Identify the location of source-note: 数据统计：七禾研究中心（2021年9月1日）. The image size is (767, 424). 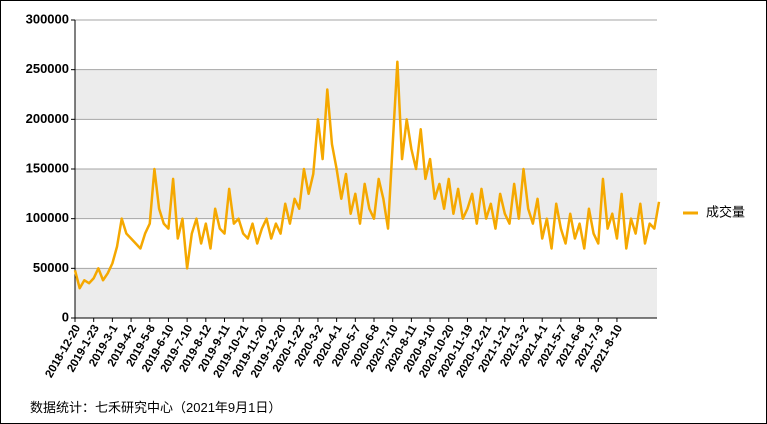
(155, 407).